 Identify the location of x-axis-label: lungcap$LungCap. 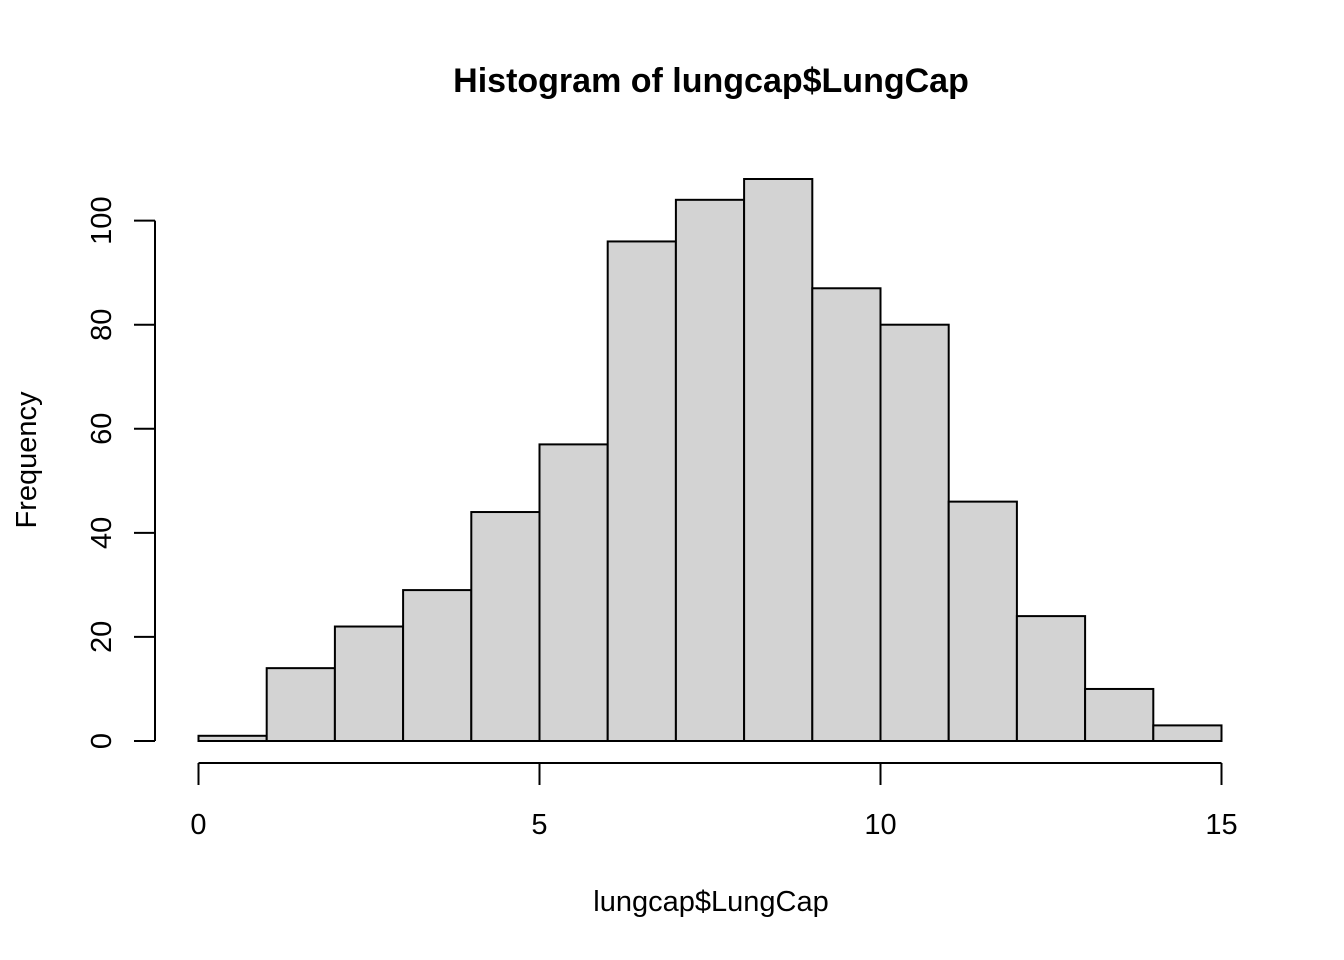
(710, 902).